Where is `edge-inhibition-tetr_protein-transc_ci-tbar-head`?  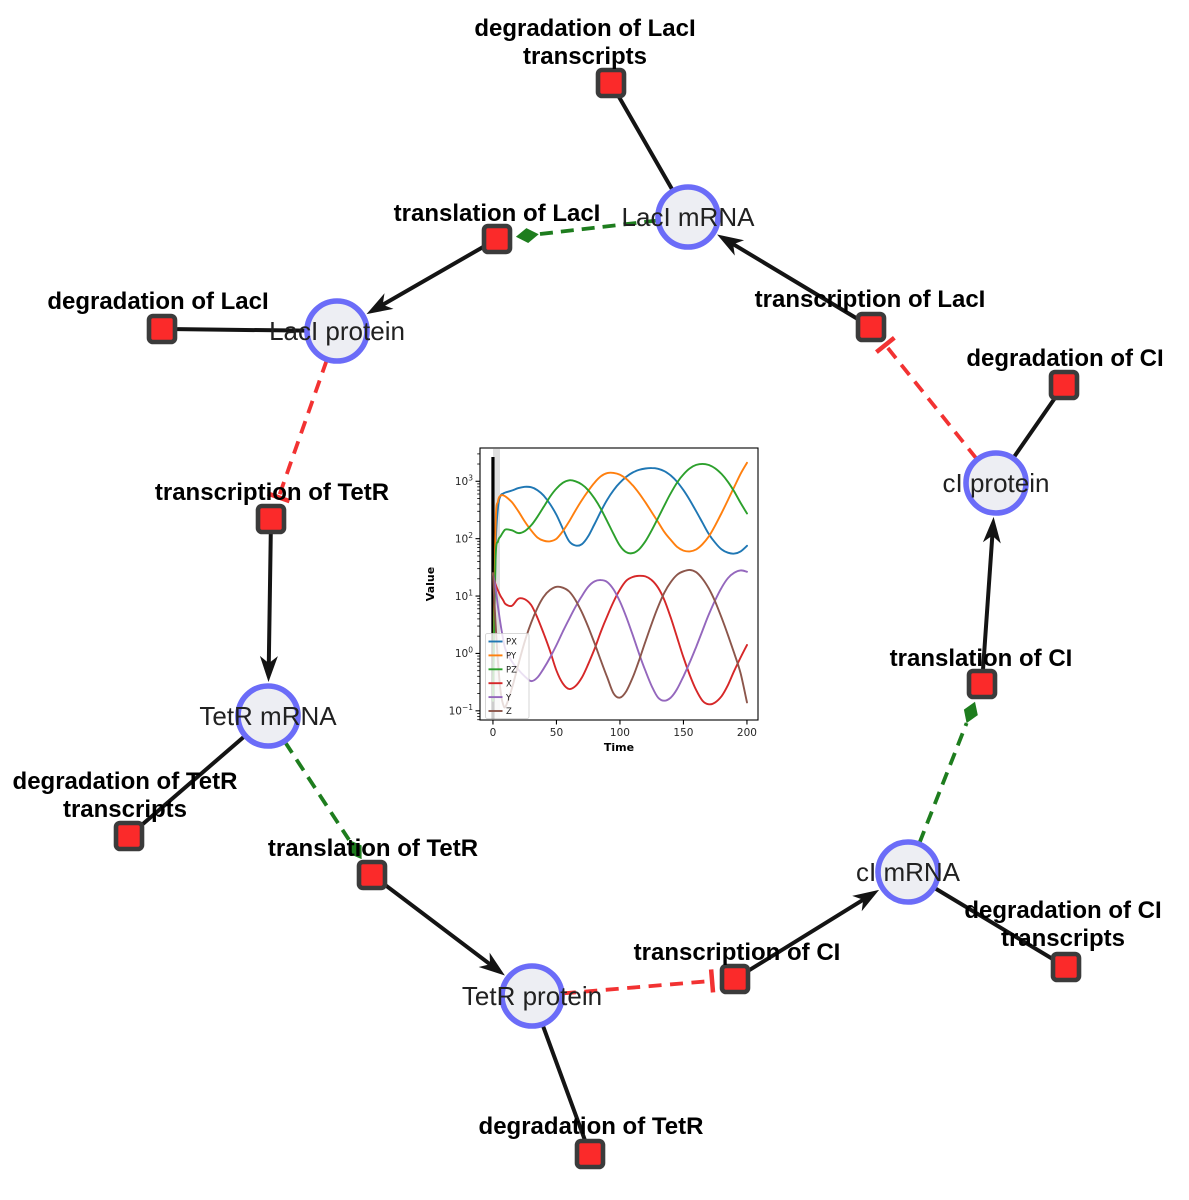 edge-inhibition-tetr_protein-transc_ci-tbar-head is located at coordinates (712, 981).